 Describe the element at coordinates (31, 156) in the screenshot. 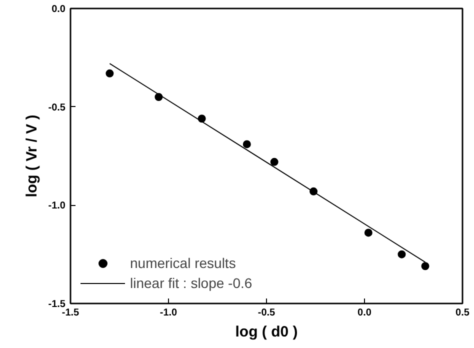

I see `y-axis-title: log ( Vr / V )` at that location.